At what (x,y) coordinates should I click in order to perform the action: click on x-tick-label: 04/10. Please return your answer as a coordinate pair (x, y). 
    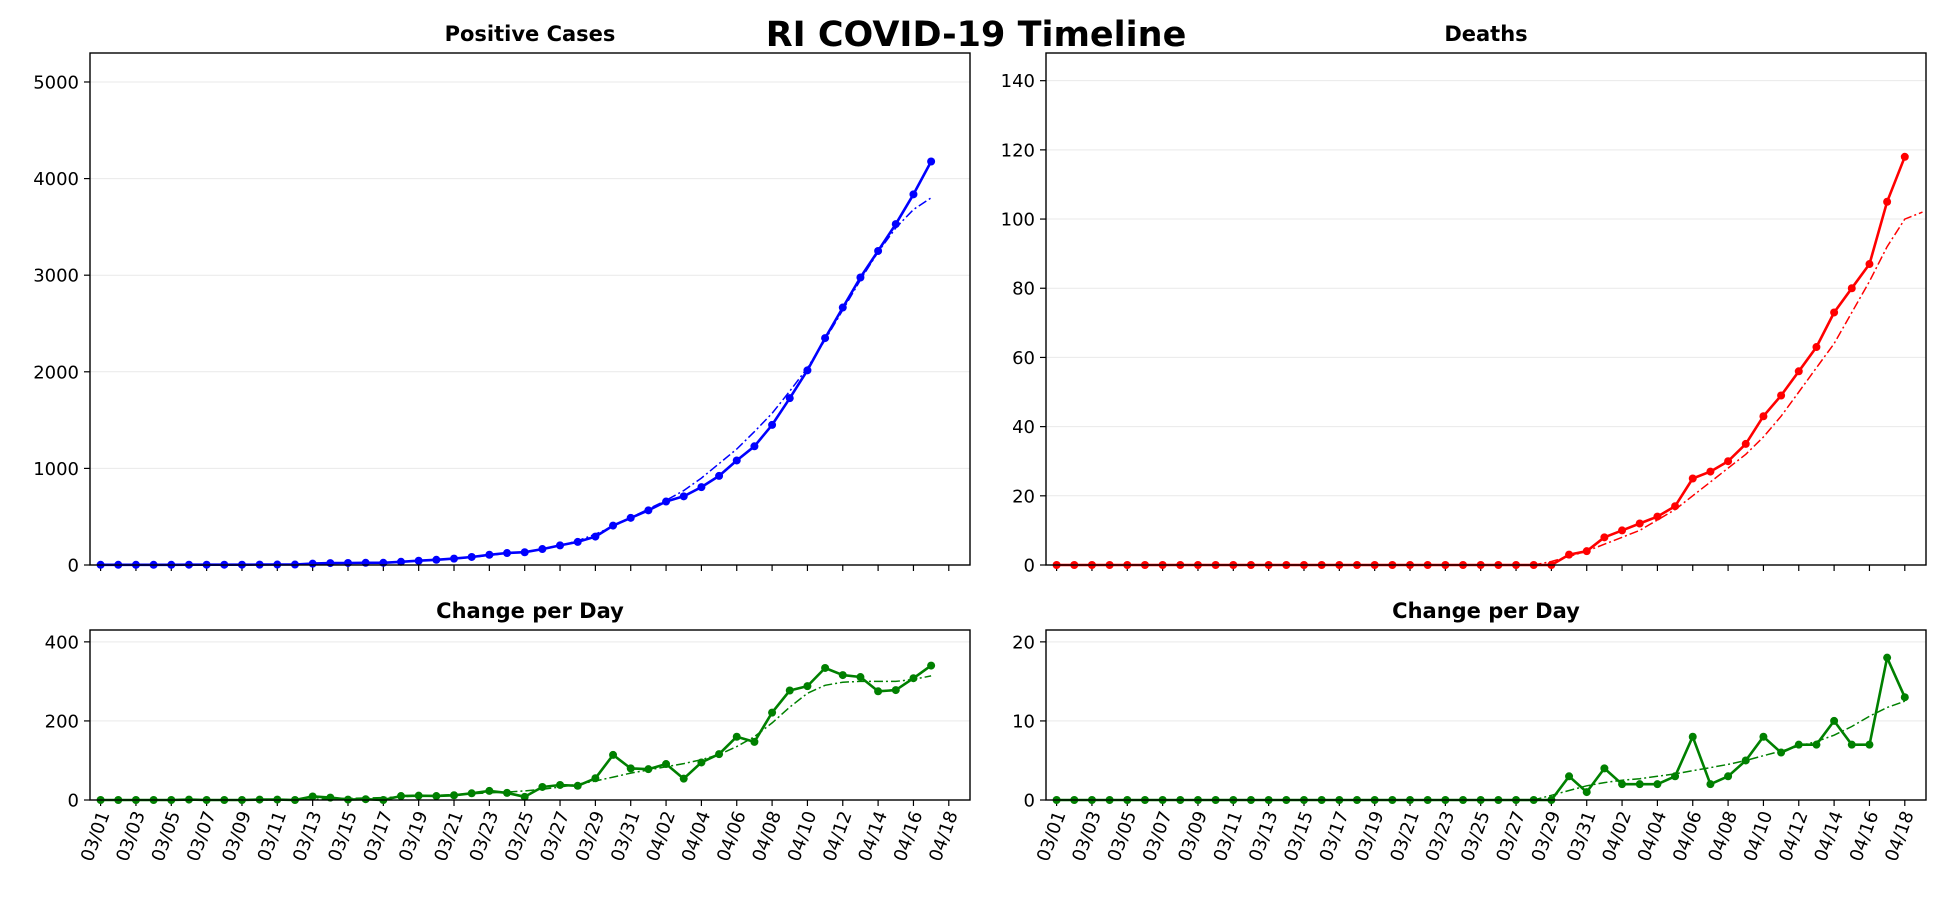
    Looking at the image, I should click on (802, 836).